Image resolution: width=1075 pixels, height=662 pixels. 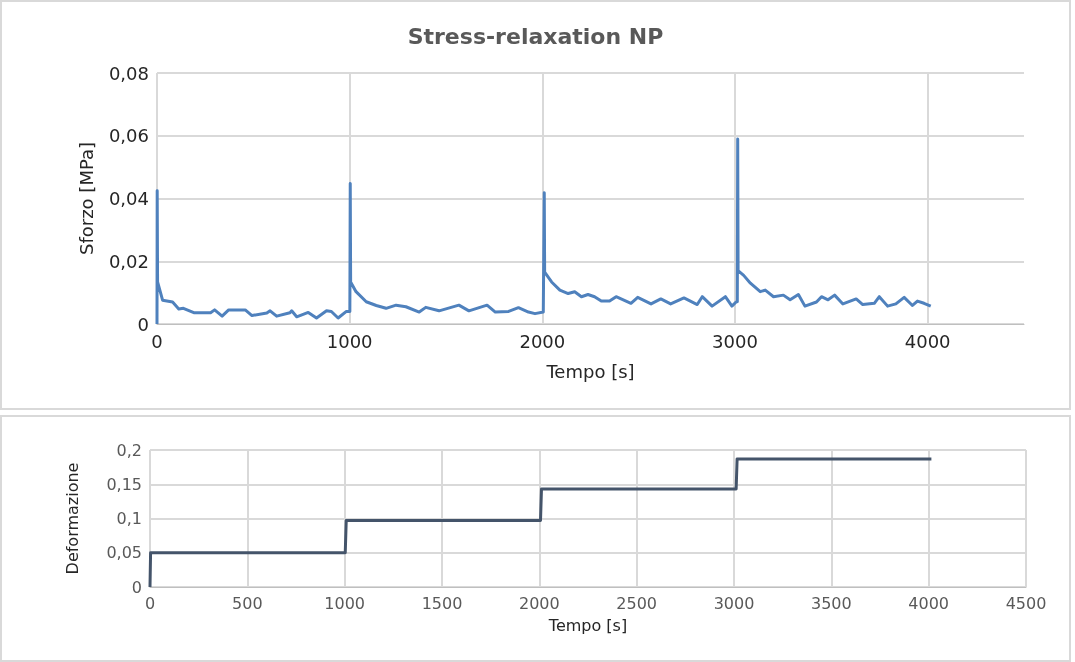 I want to click on x-tick-label: 3500, so click(x=831, y=603).